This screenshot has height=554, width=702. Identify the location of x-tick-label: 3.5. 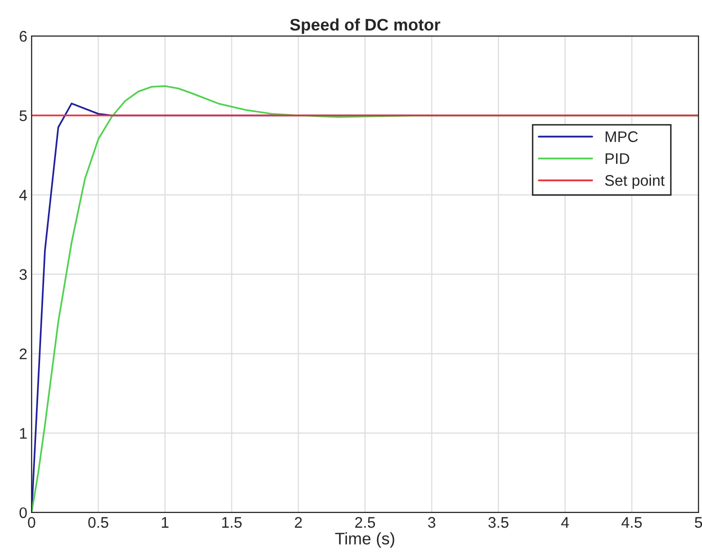
(498, 522).